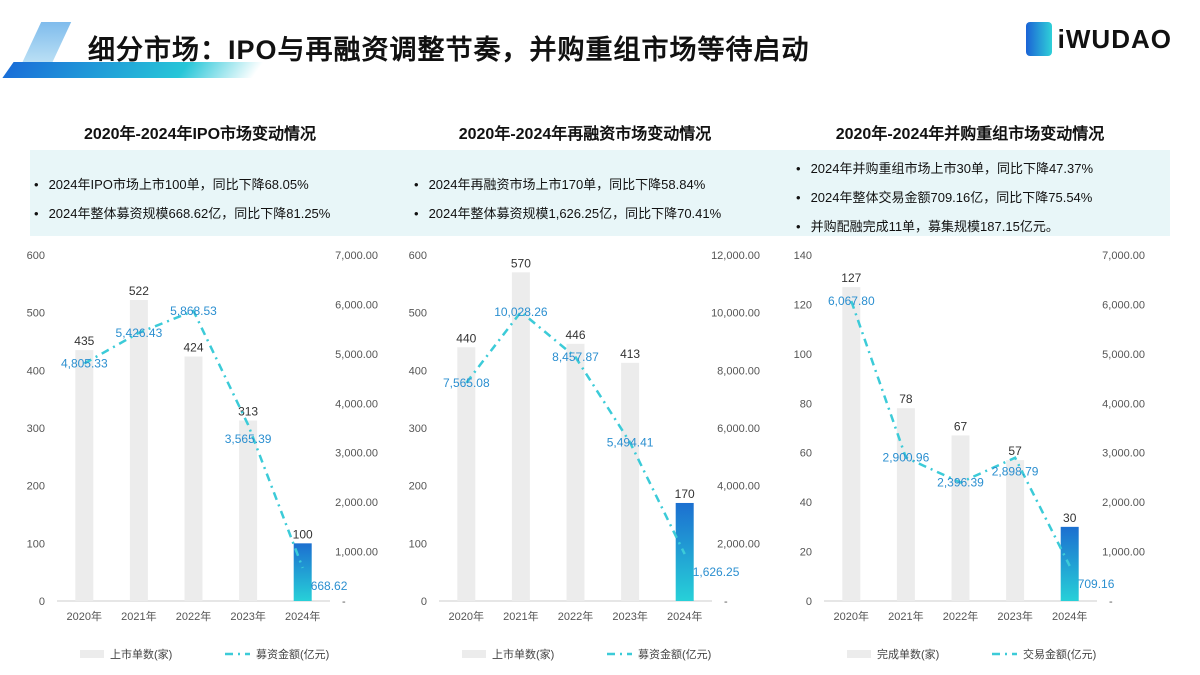  I want to click on line-value-label: 709.16, so click(1096, 584).